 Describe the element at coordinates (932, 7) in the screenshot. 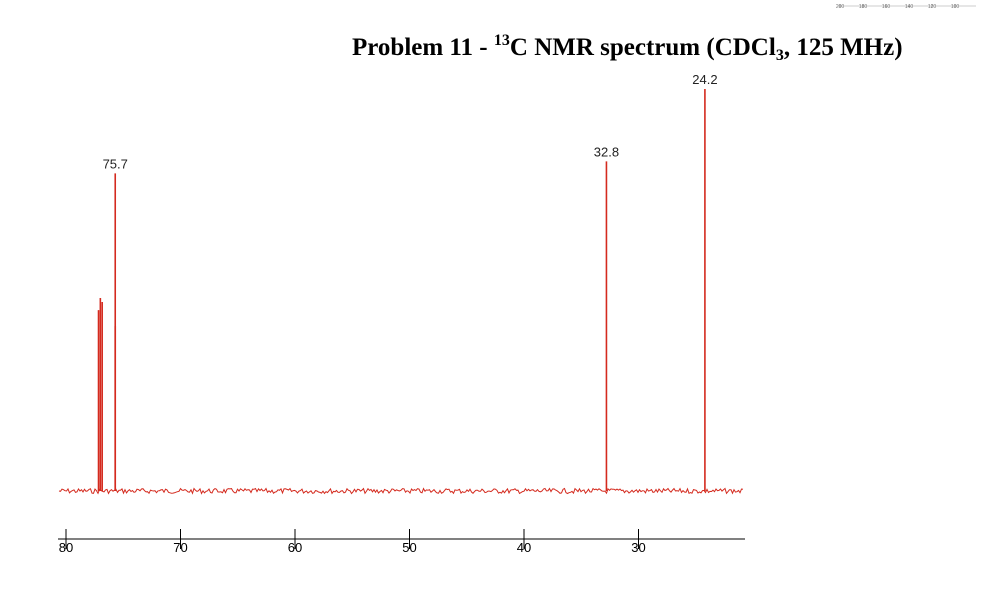

I see `mini-axis-tick-label: 120` at that location.